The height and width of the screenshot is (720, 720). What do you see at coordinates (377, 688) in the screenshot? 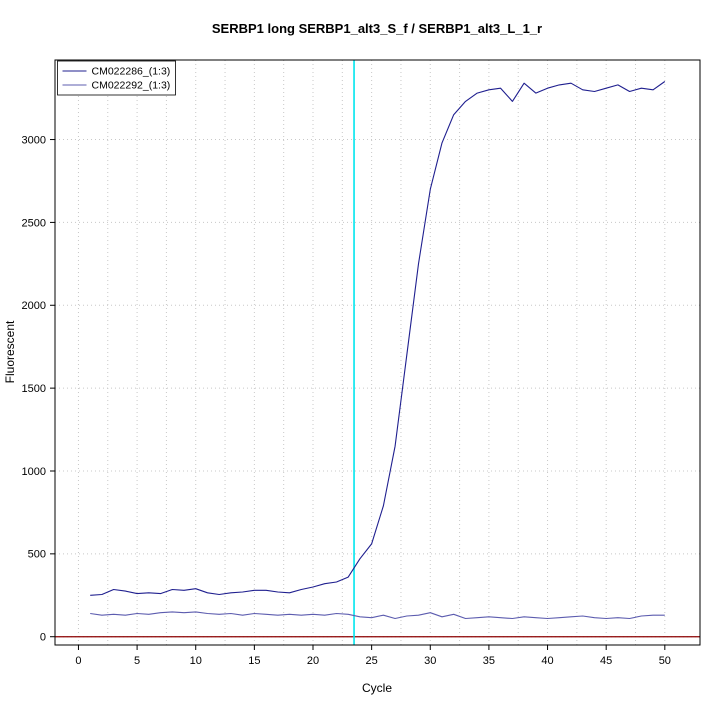
I see `x-axis-label: Cycle` at bounding box center [377, 688].